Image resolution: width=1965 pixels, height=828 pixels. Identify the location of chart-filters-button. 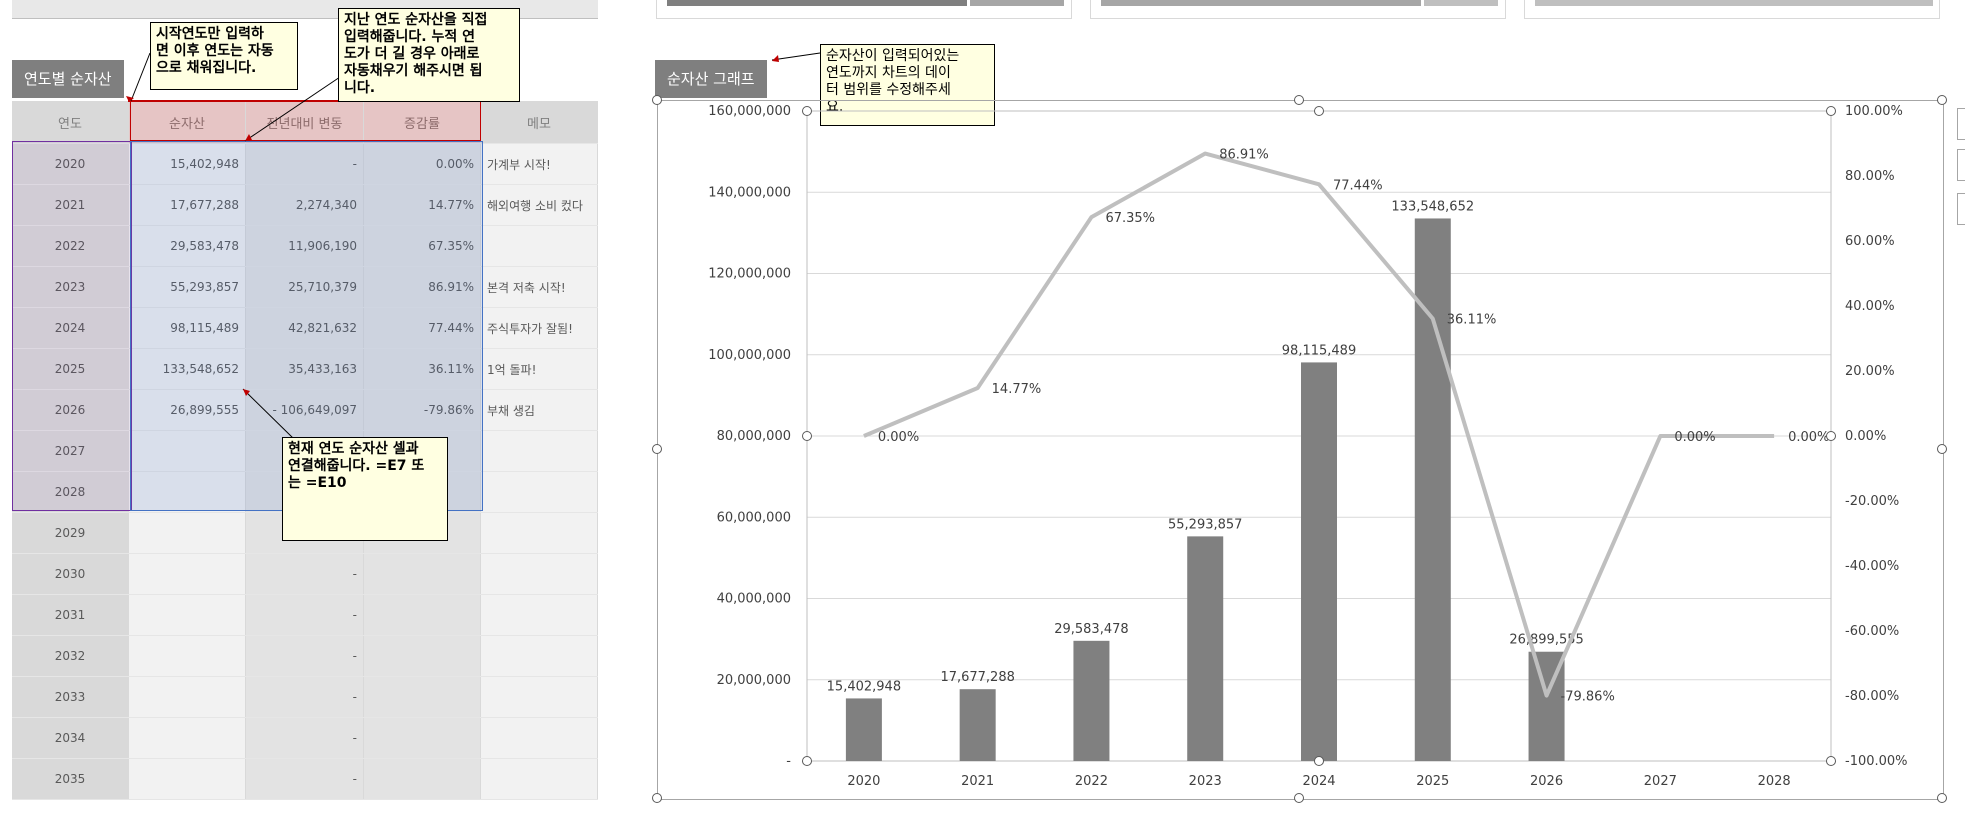
(1961, 209).